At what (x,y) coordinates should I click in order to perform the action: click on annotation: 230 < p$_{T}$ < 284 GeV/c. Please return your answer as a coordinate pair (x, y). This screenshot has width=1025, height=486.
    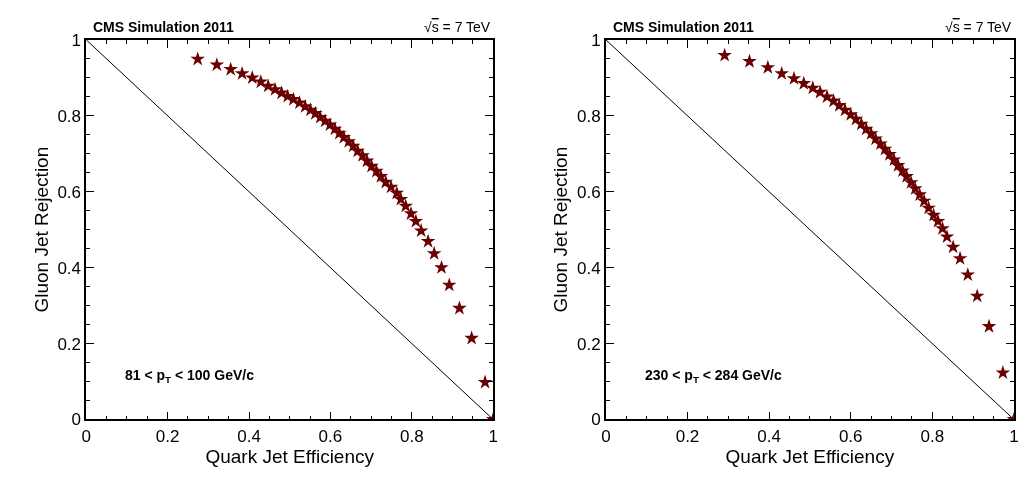
    Looking at the image, I should click on (713, 376).